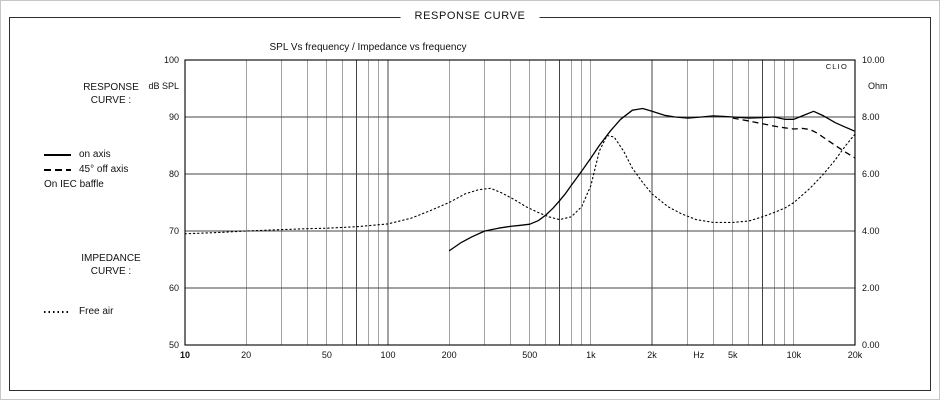 This screenshot has height=400, width=940. What do you see at coordinates (174, 288) in the screenshot?
I see `y-left-tick-label: 60` at bounding box center [174, 288].